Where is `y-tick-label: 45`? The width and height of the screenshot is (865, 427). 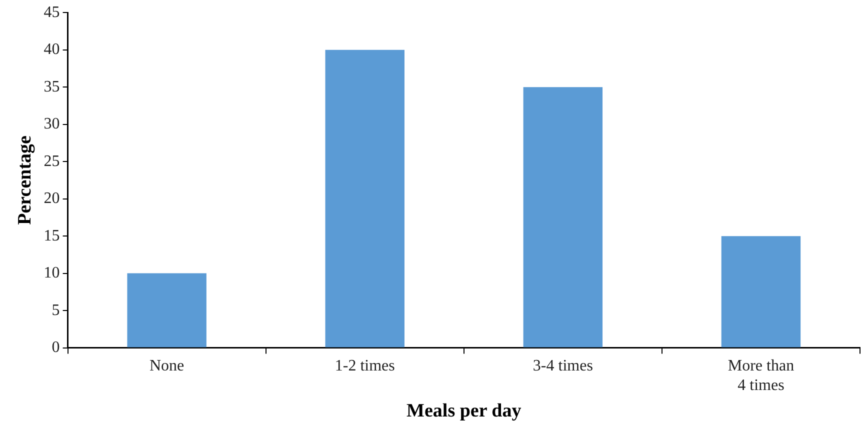 y-tick-label: 45 is located at coordinates (52, 12).